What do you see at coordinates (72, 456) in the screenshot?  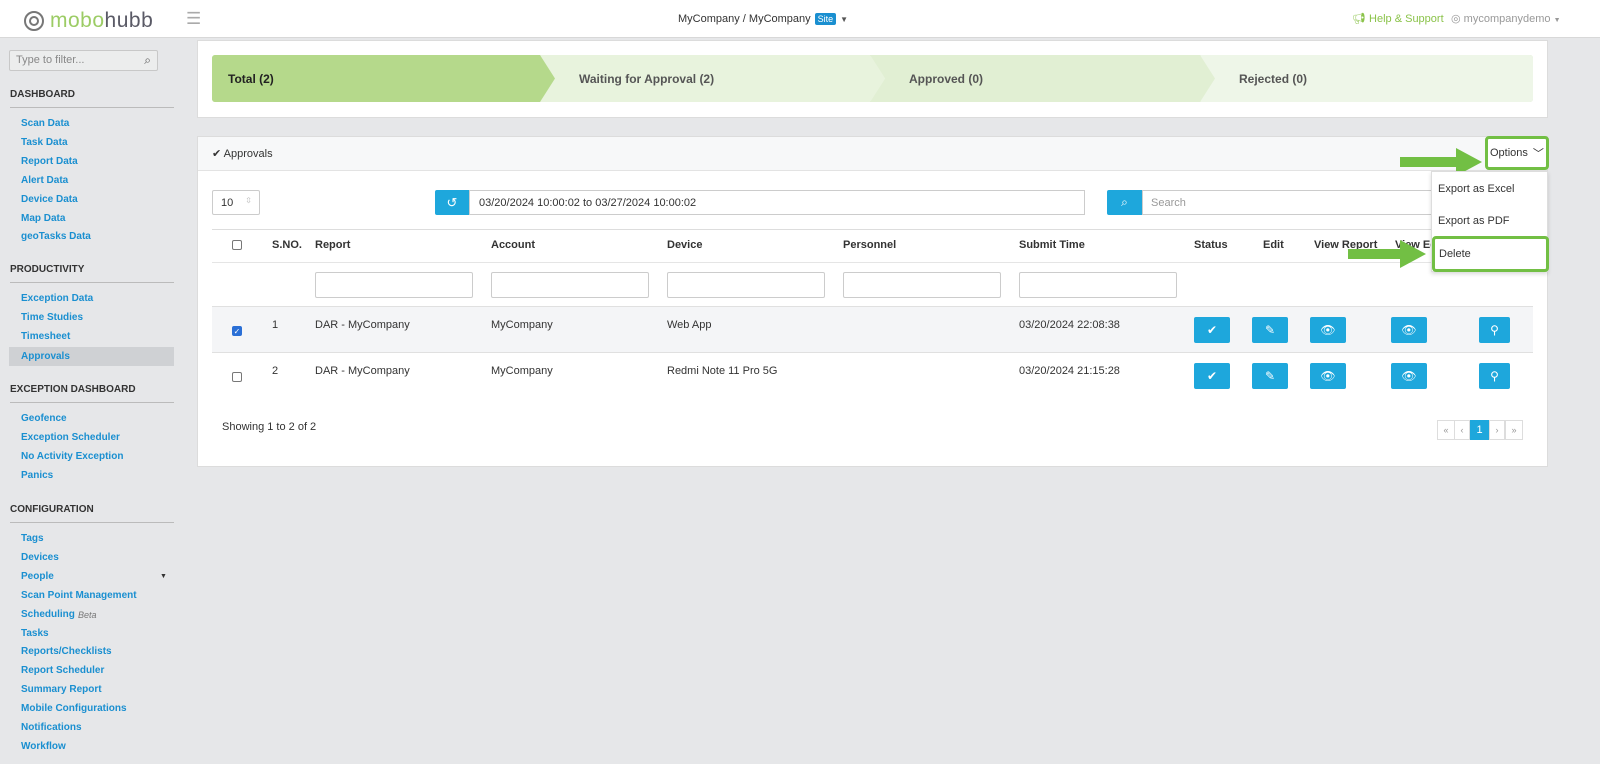 I see `sidebar-item-no-activity-exception: No Activity Exception` at bounding box center [72, 456].